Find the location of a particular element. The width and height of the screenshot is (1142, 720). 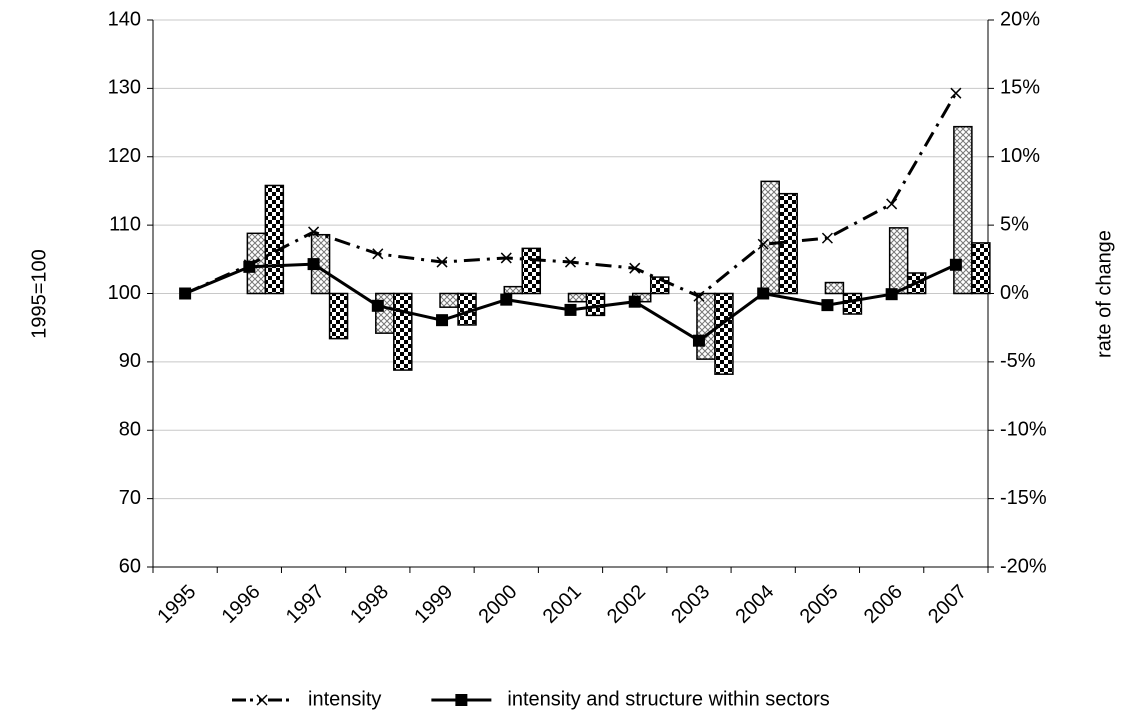

y2-tick-label: -5% is located at coordinates (1018, 361).